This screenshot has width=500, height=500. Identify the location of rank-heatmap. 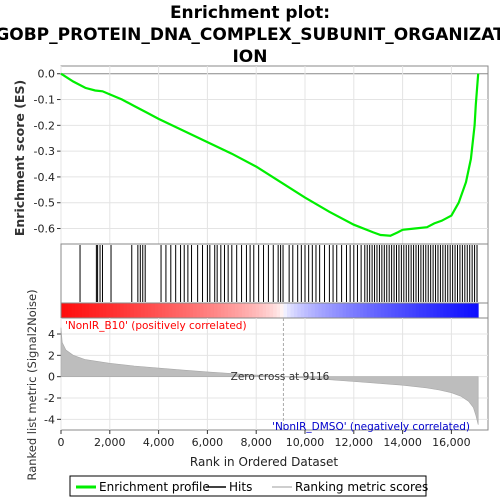
(274, 310).